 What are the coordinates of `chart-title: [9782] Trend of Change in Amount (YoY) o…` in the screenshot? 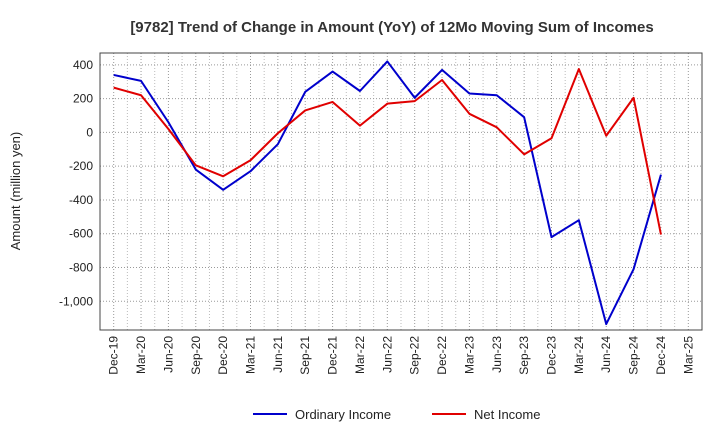 It's located at (391, 27).